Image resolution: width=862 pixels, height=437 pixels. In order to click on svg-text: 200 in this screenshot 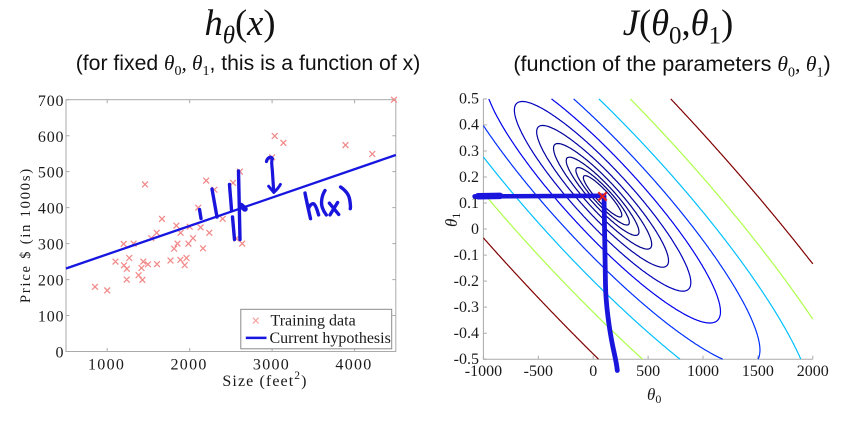, I will do `click(51, 281)`.